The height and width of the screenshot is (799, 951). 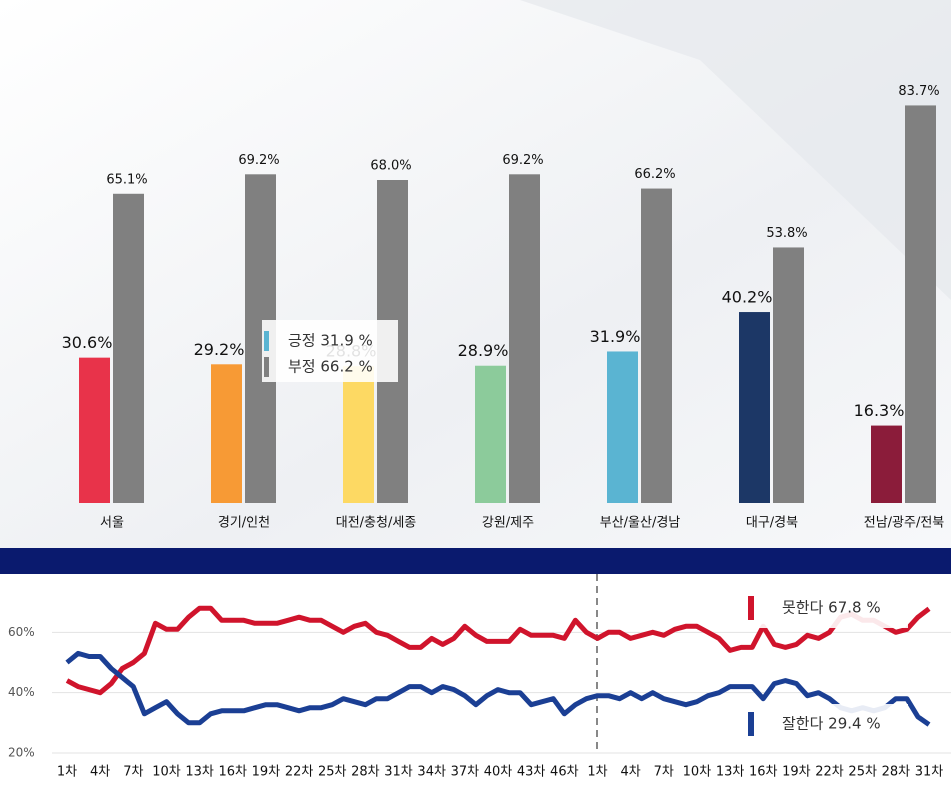 I want to click on y-tick-label: 60%, so click(x=21, y=632).